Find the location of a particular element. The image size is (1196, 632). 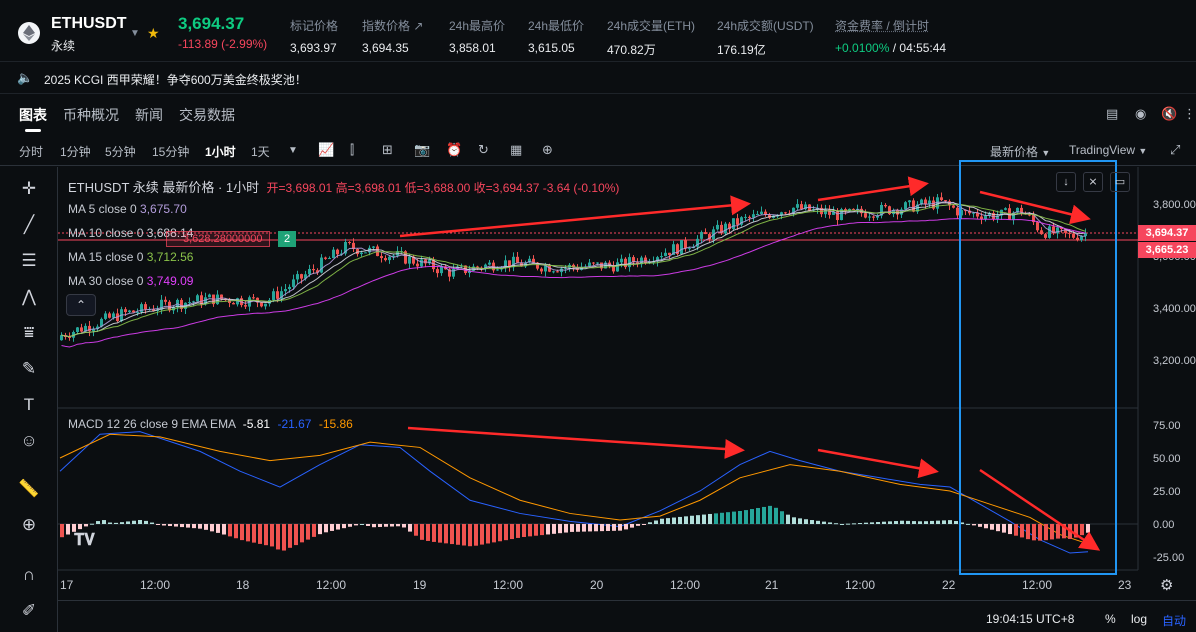

stat-label: 标记价格 is located at coordinates (314, 26).